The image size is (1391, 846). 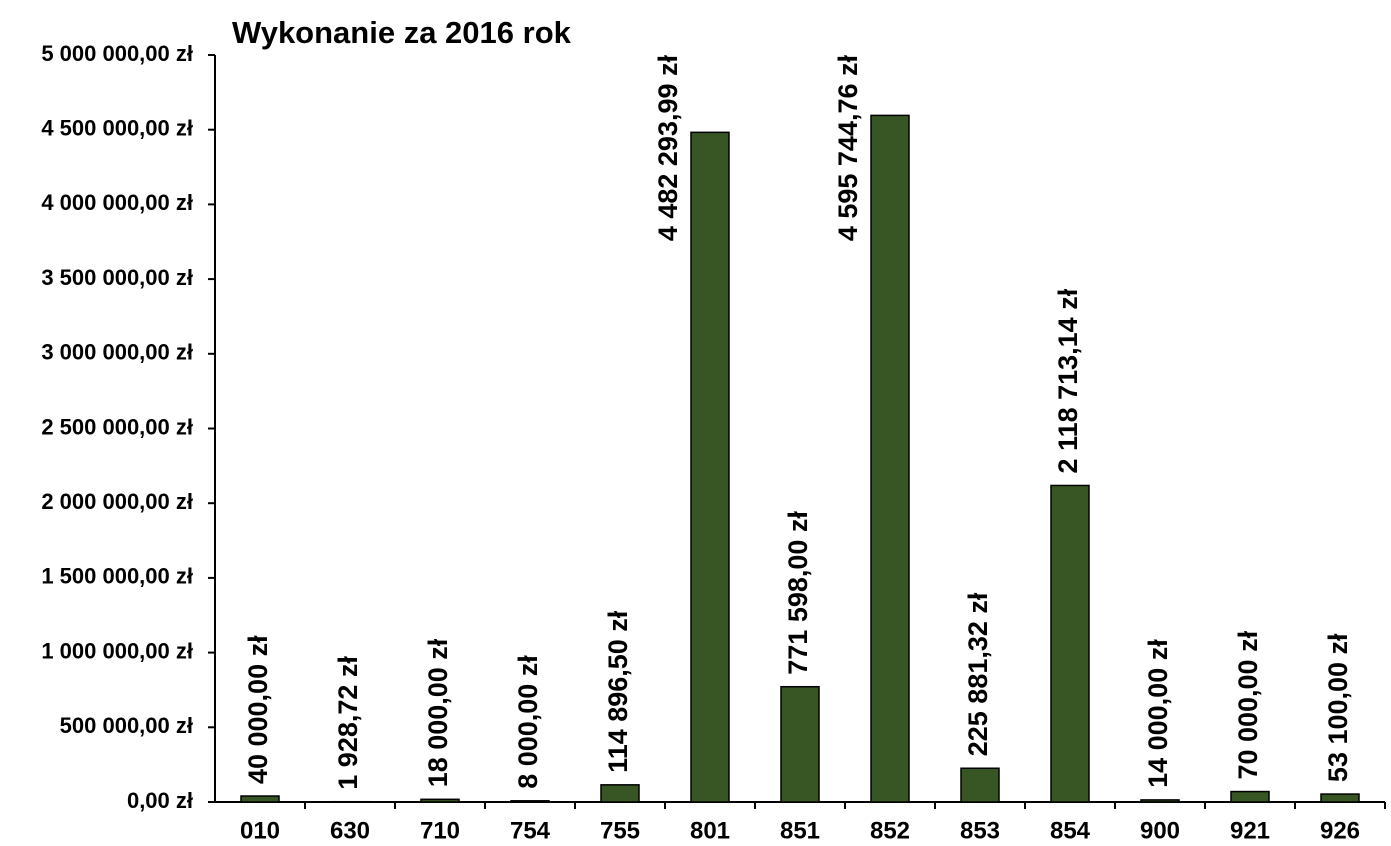 I want to click on y-tick-label: 2 000 000,00 zł, so click(x=117, y=501).